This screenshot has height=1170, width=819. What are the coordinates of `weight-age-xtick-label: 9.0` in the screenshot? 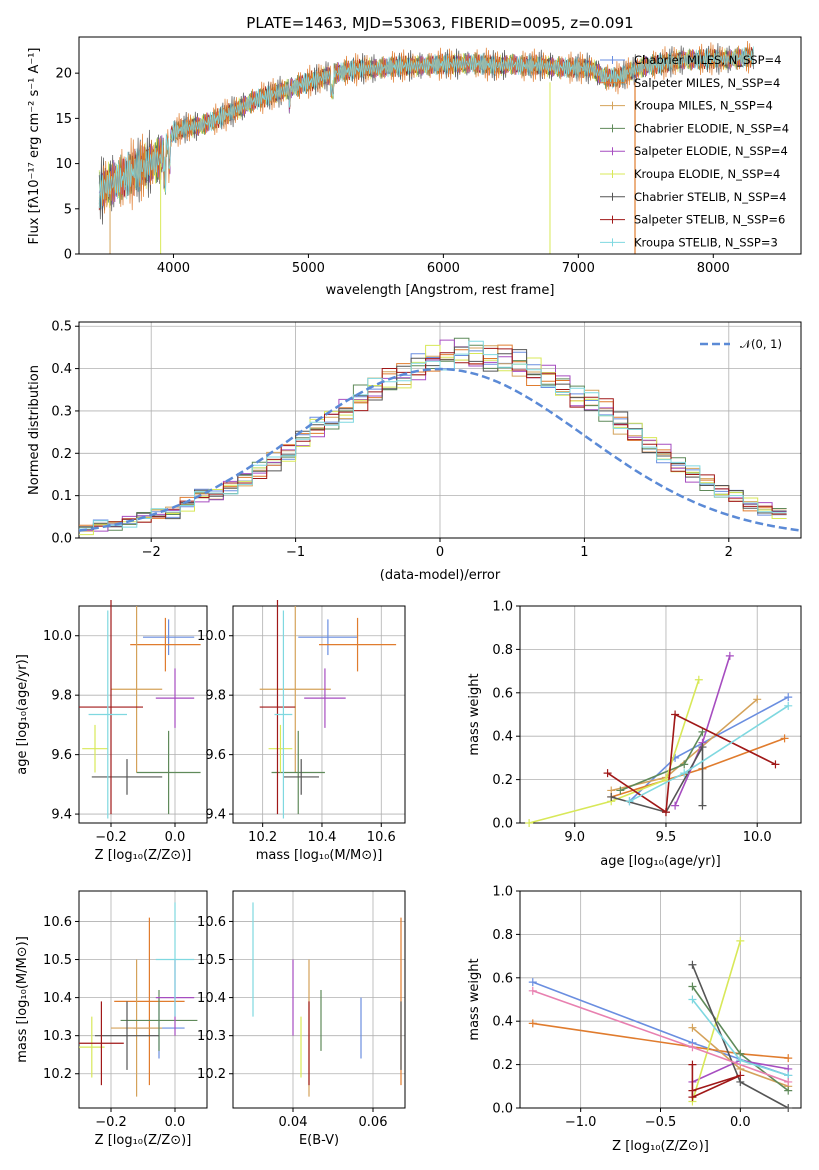 It's located at (574, 837).